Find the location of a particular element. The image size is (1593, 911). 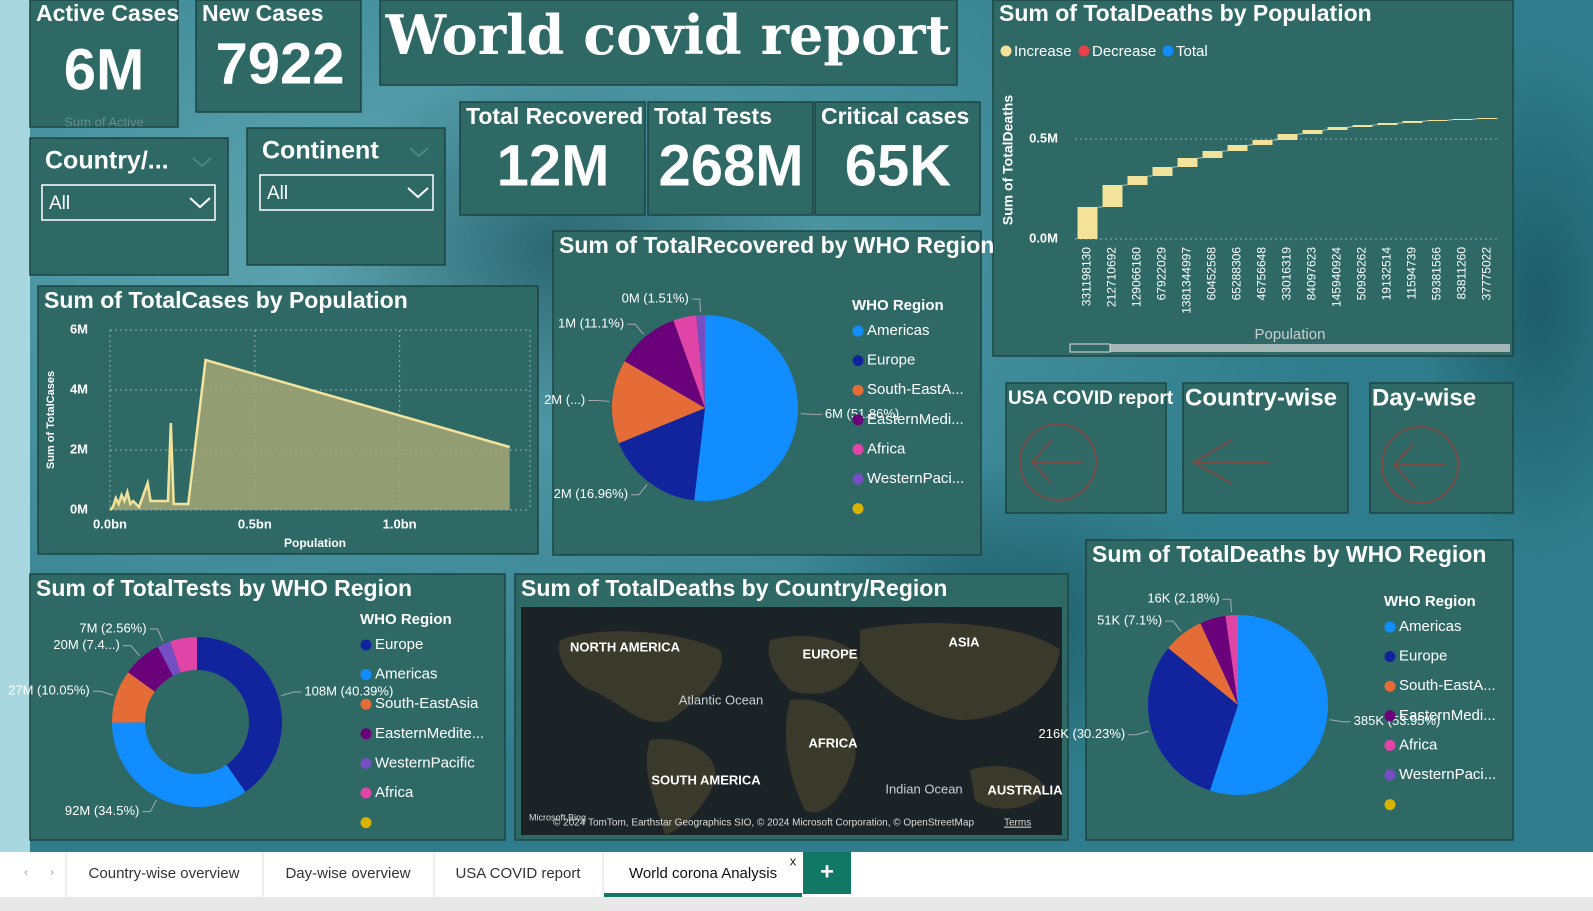

legend-label: Decrease is located at coordinates (1124, 51).